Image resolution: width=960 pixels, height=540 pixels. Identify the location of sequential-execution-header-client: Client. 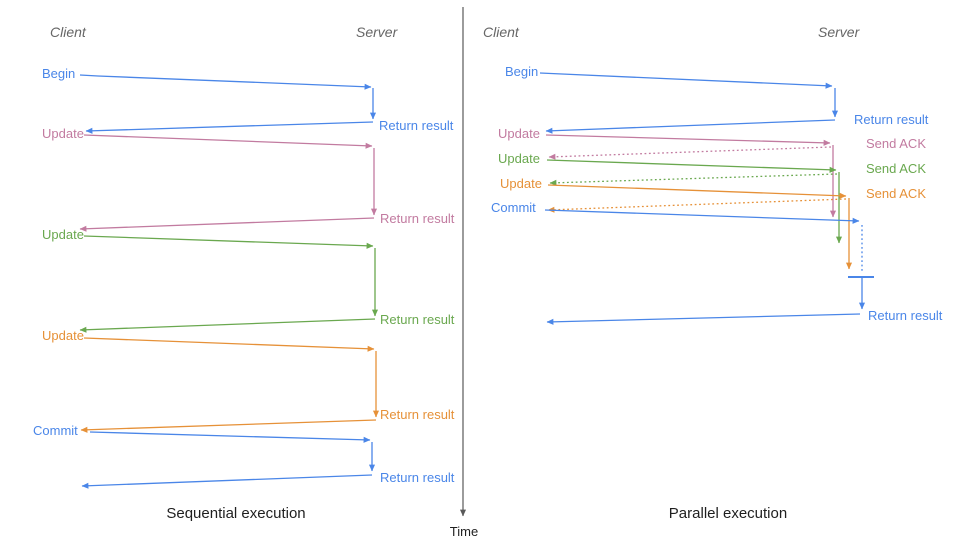
(68, 32).